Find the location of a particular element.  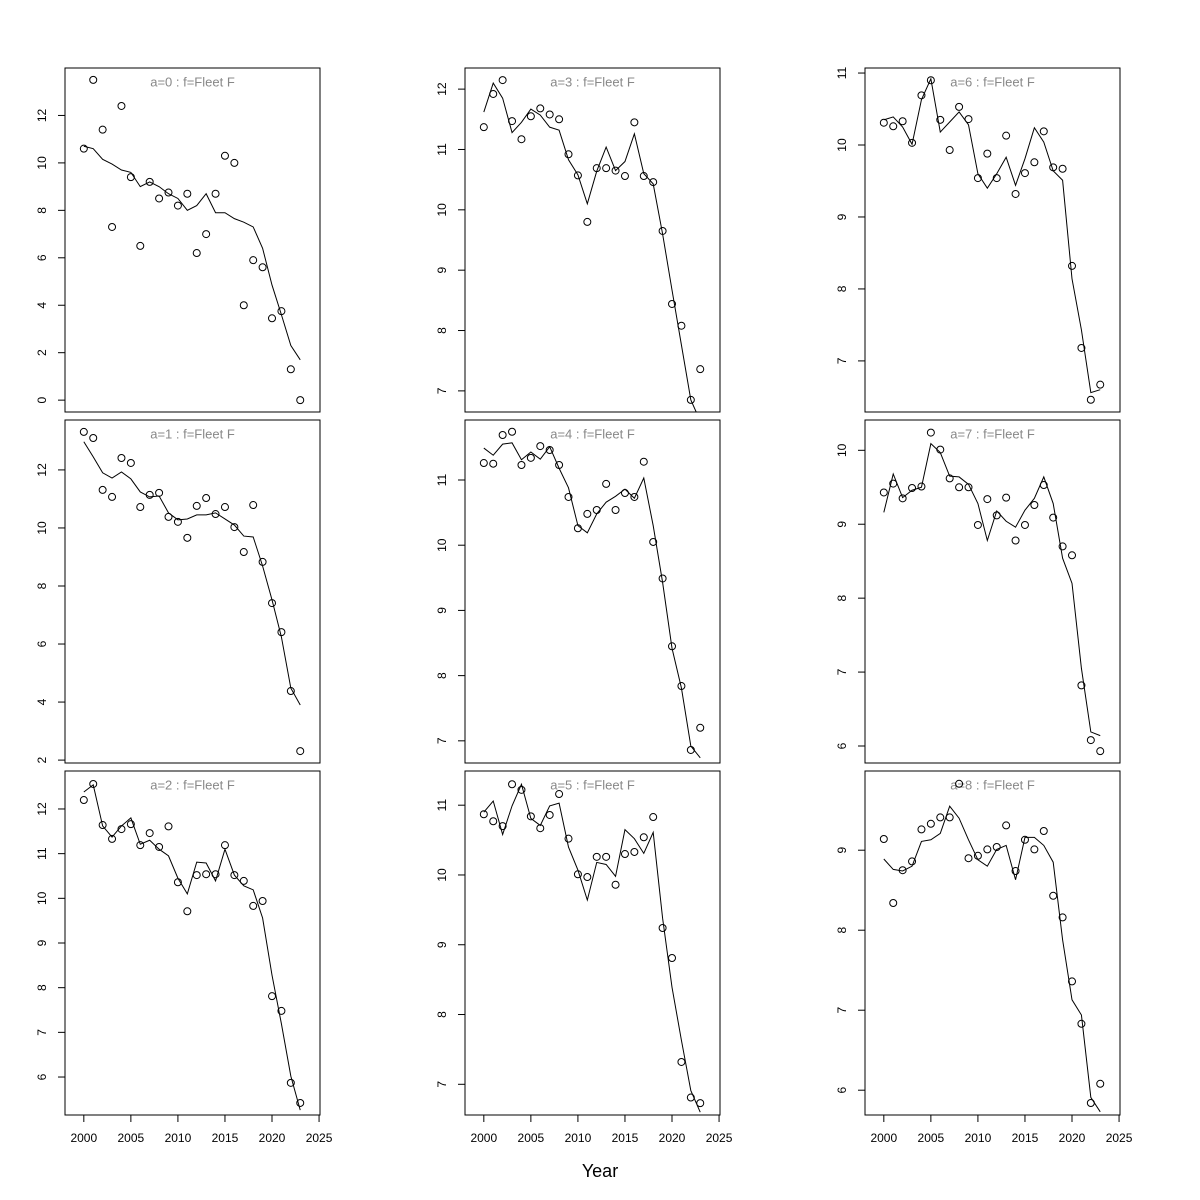

y-tick-label: 10 is located at coordinates (842, 145).